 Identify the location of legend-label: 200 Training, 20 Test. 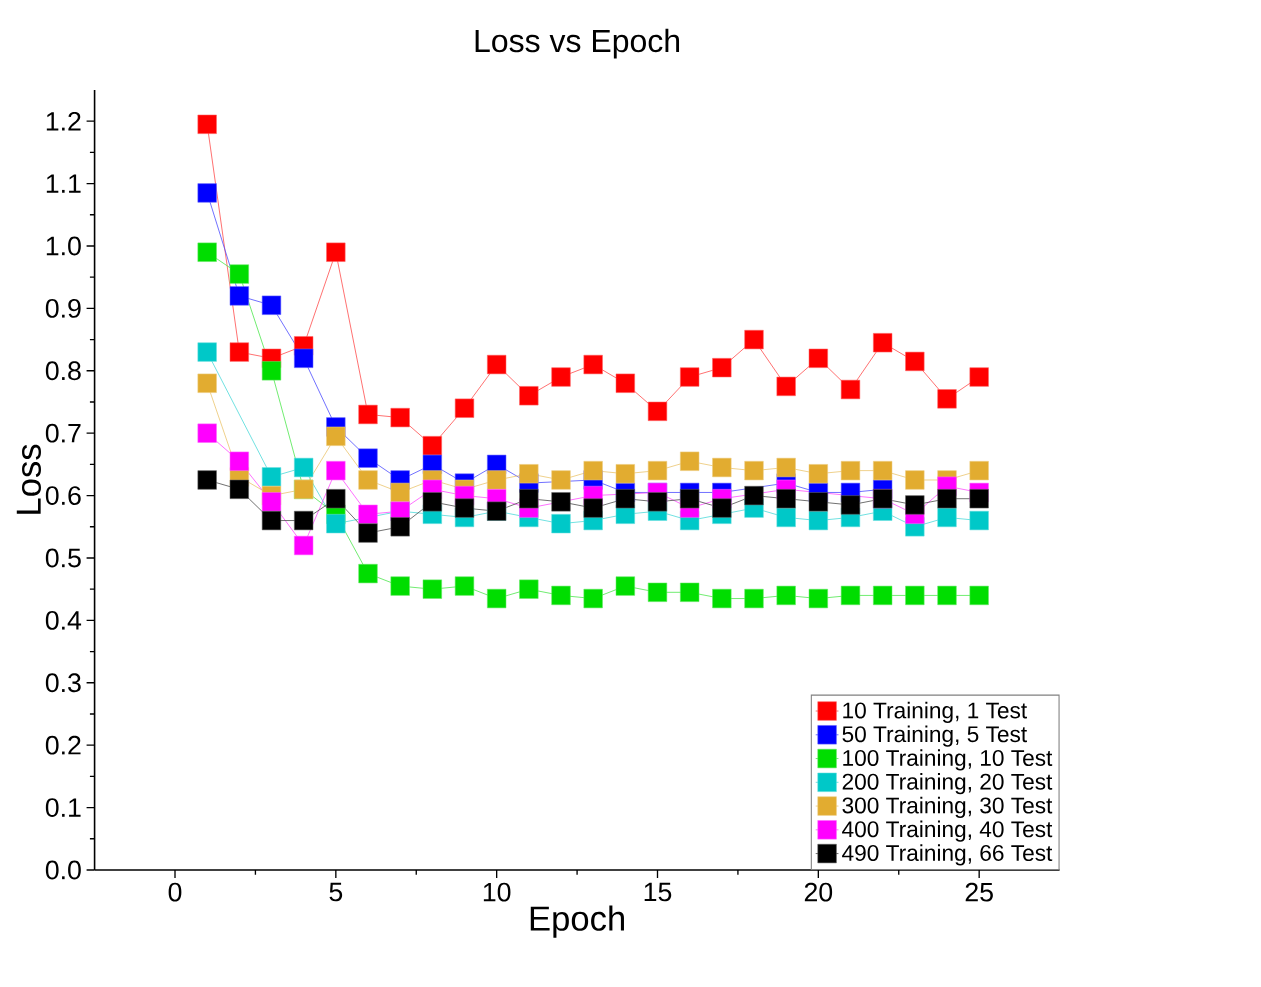
(947, 784).